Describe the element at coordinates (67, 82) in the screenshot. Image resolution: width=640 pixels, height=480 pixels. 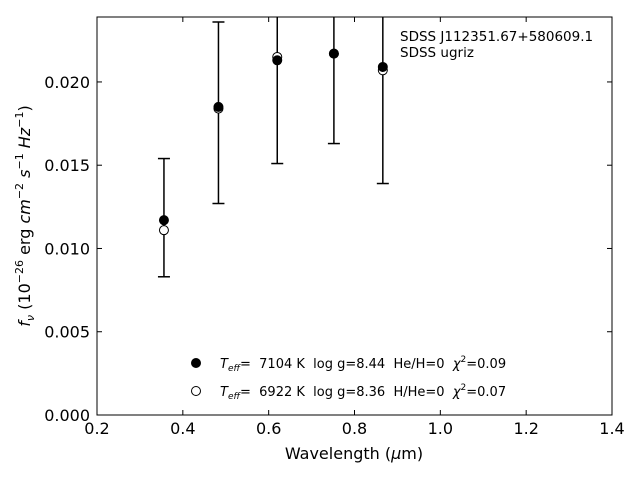
I see `y-tick-label-4: 0.020` at that location.